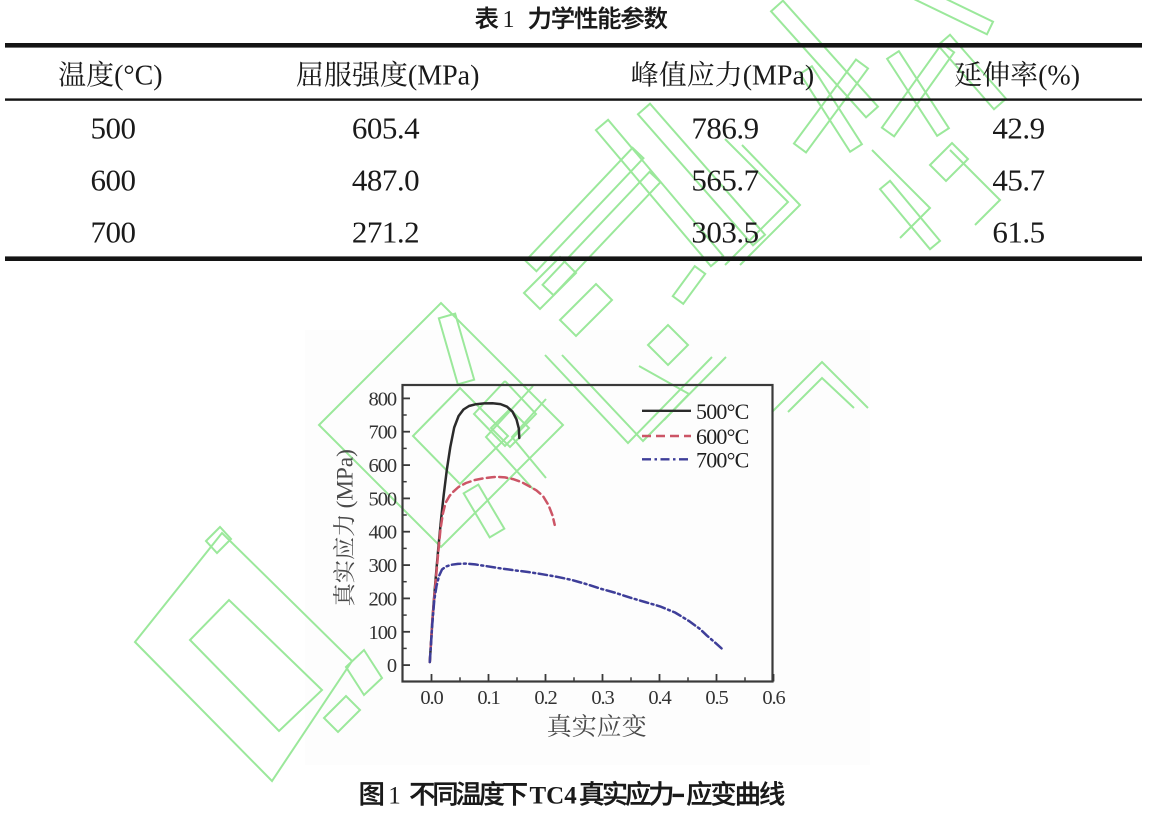 This screenshot has height=818, width=1149. Describe the element at coordinates (383, 399) in the screenshot. I see `svg-text: 800` at that location.